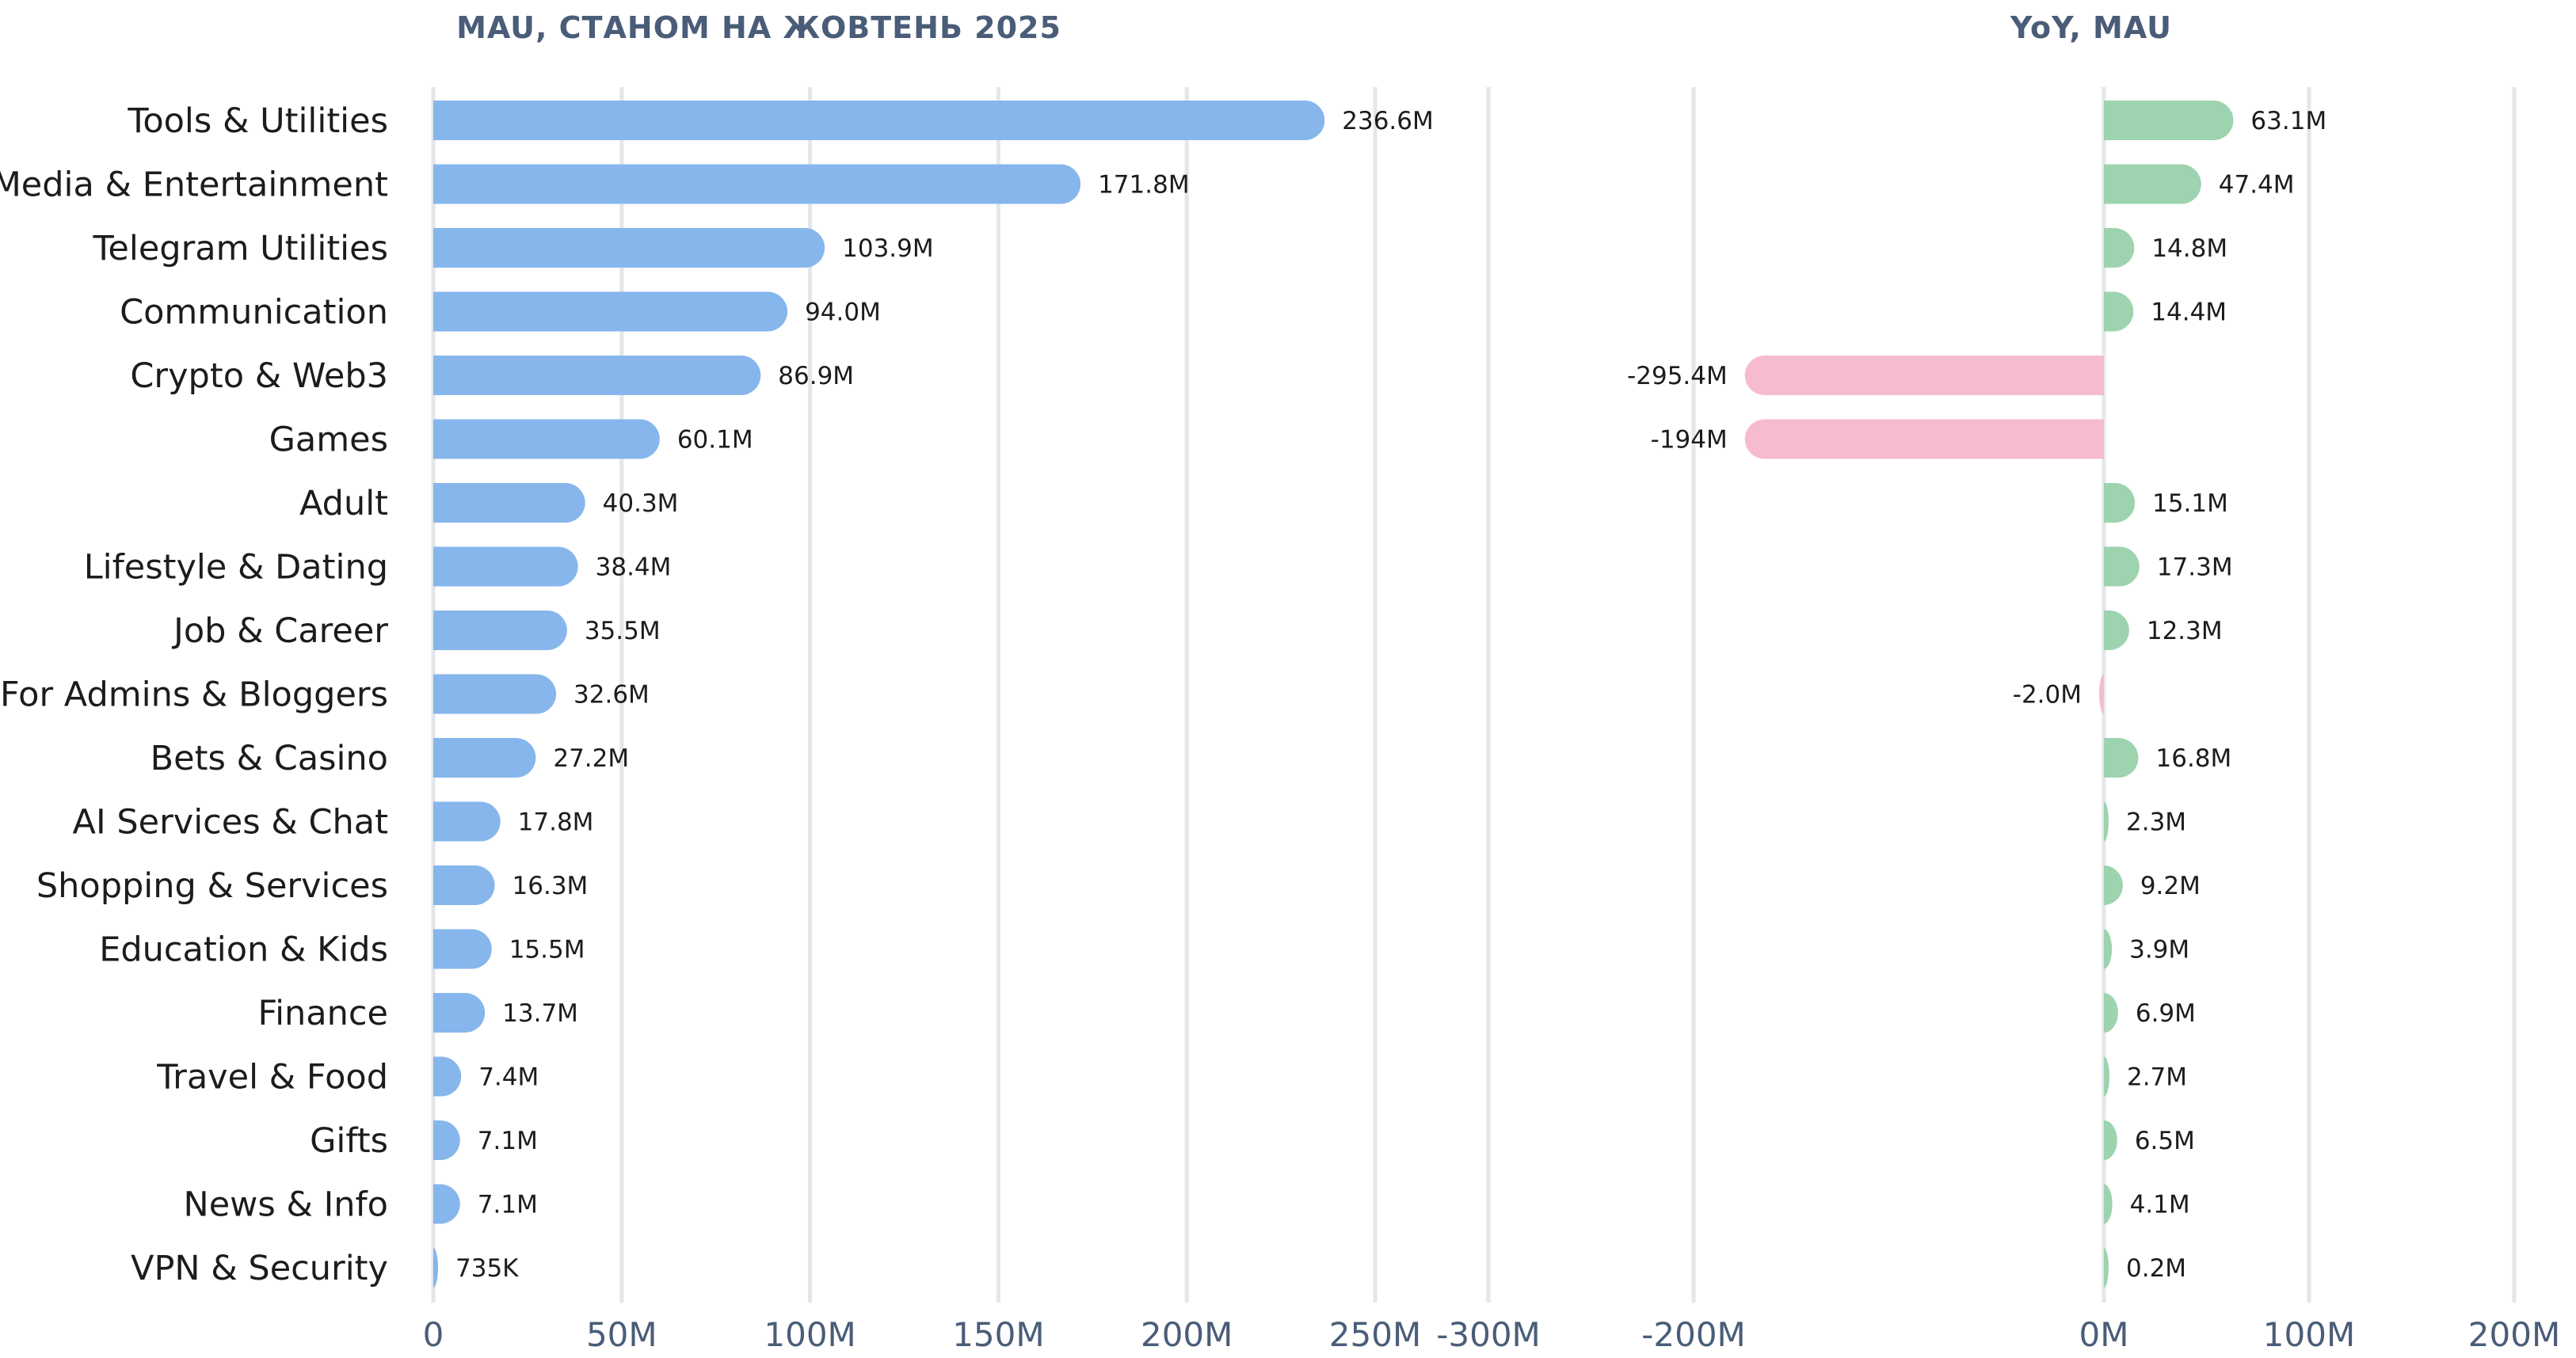 This screenshot has width=2576, height=1358. Describe the element at coordinates (998, 1334) in the screenshot. I see `left-x-tick-label: 150M` at that location.